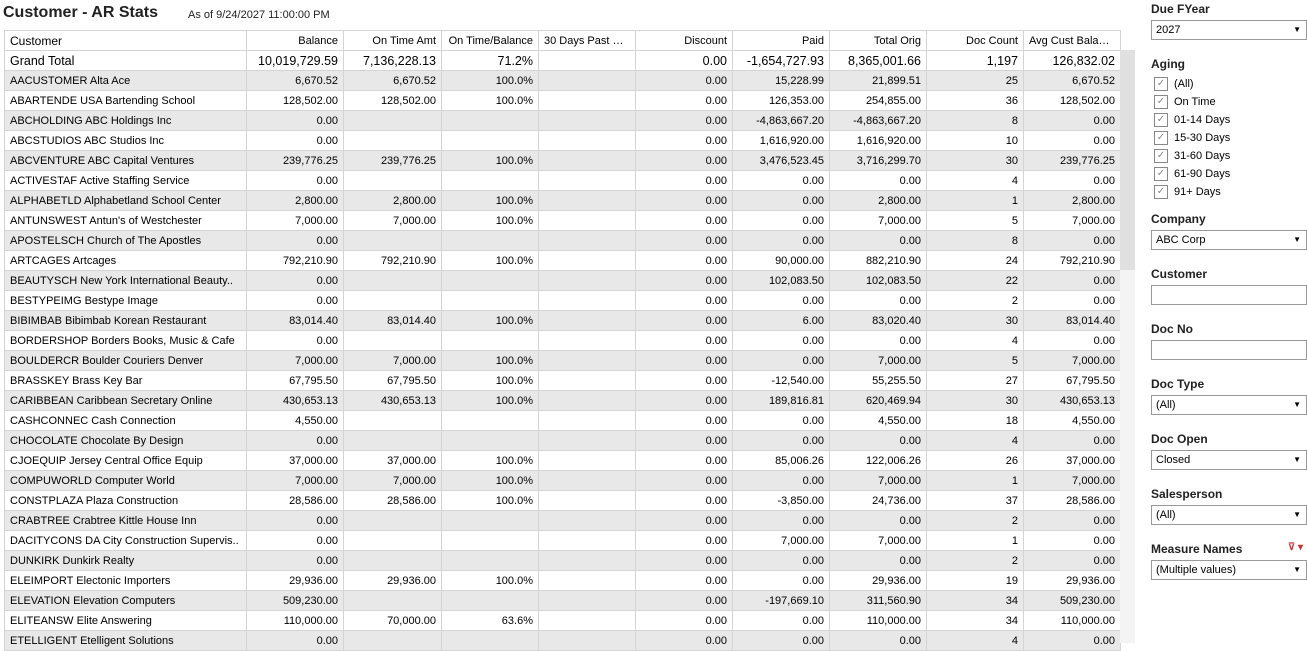 This screenshot has width=1307, height=651. I want to click on value-cell: 4,550.00, so click(878, 420).